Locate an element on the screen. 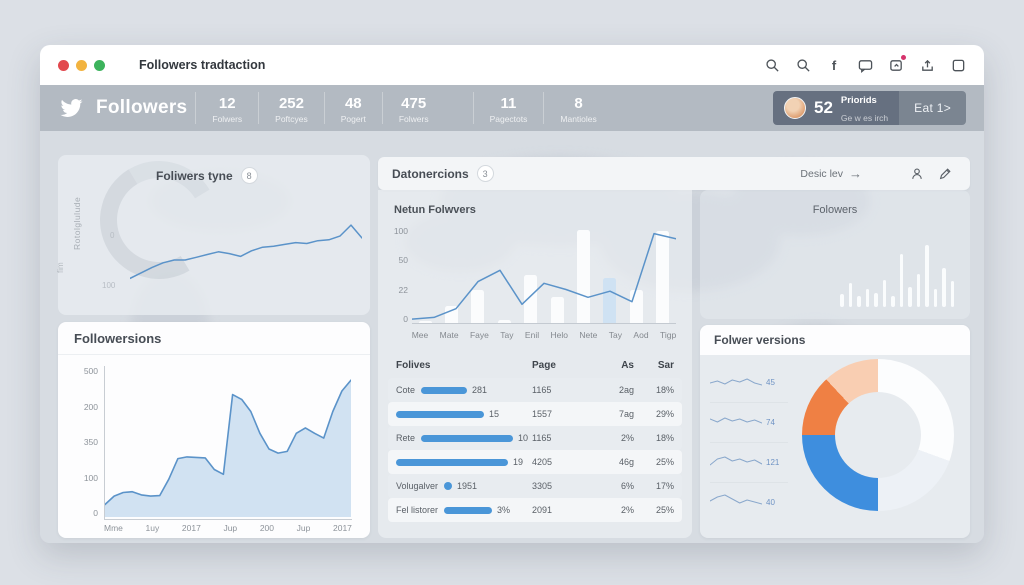 The image size is (1024, 585). zoom-window-button is located at coordinates (99, 65).